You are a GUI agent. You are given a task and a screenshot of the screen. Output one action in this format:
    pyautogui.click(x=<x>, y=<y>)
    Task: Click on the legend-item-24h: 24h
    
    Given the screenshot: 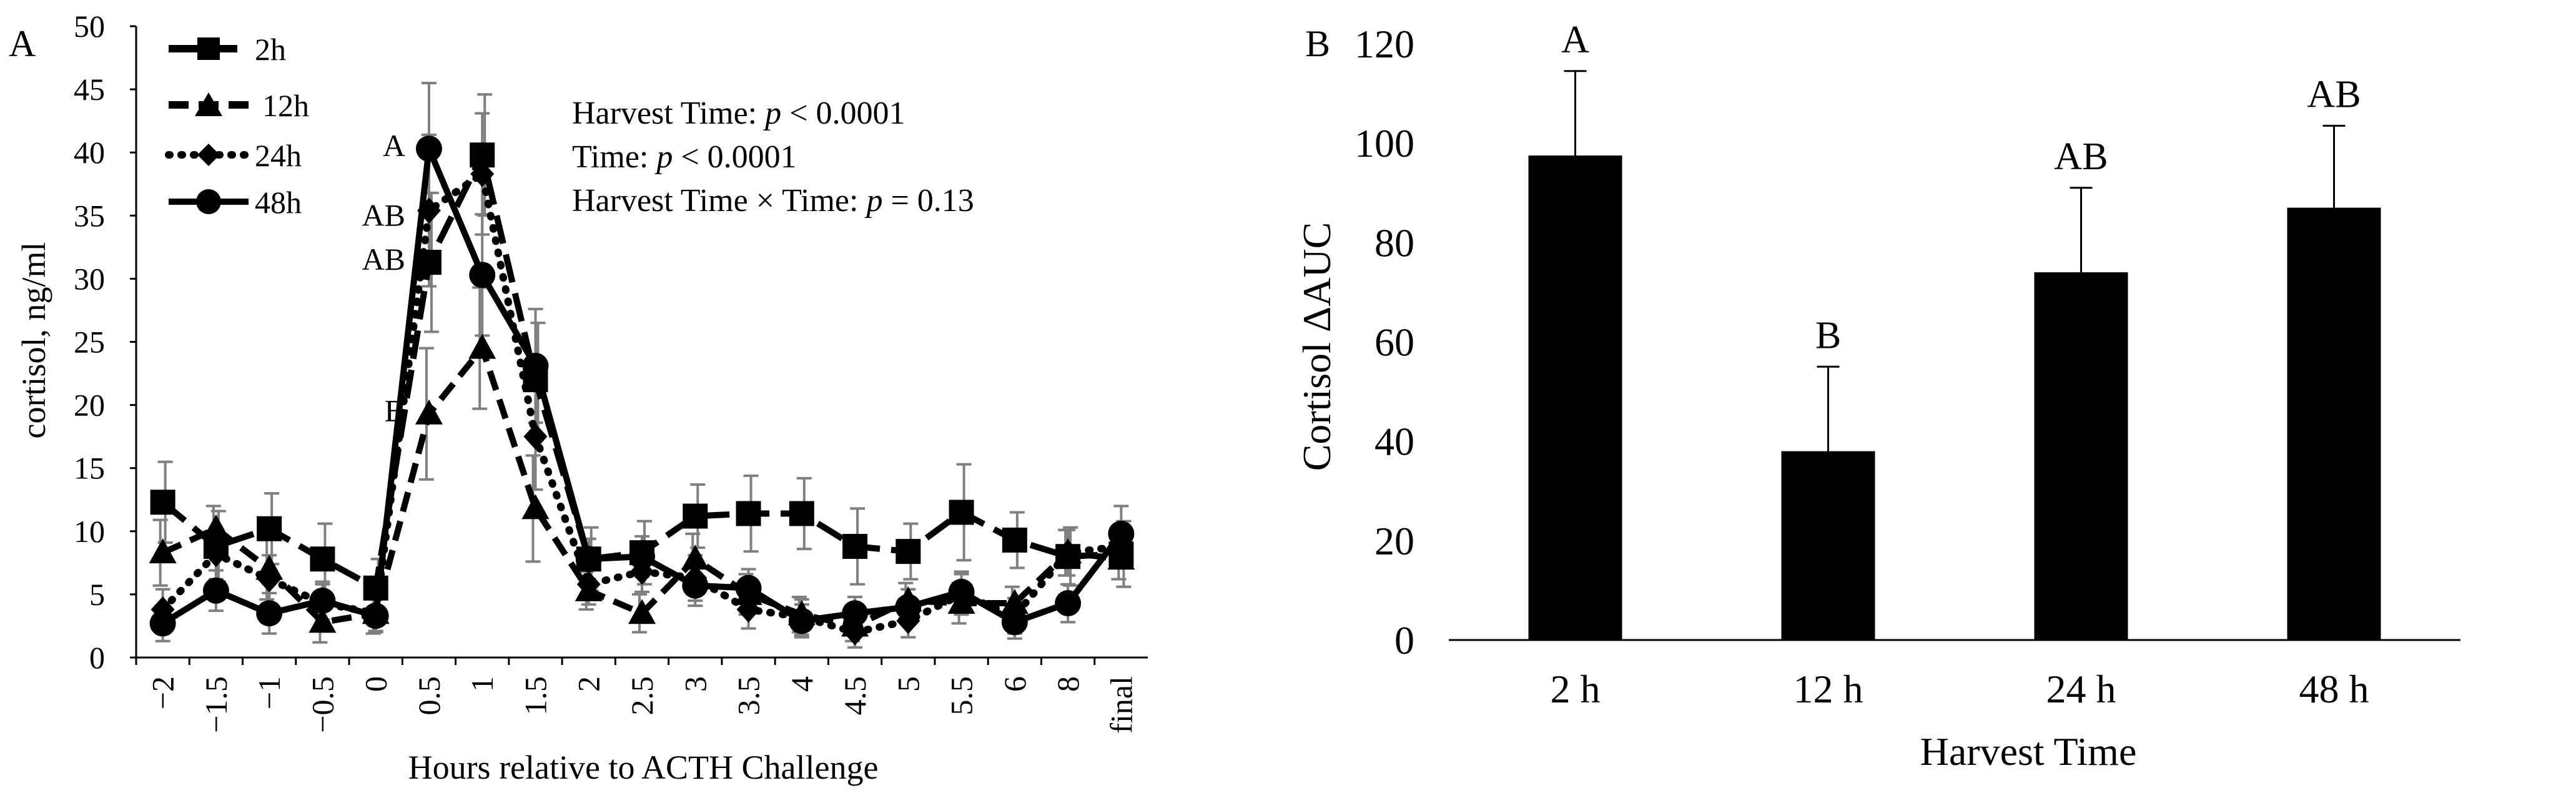 What is the action you would take?
    pyautogui.click(x=234, y=155)
    